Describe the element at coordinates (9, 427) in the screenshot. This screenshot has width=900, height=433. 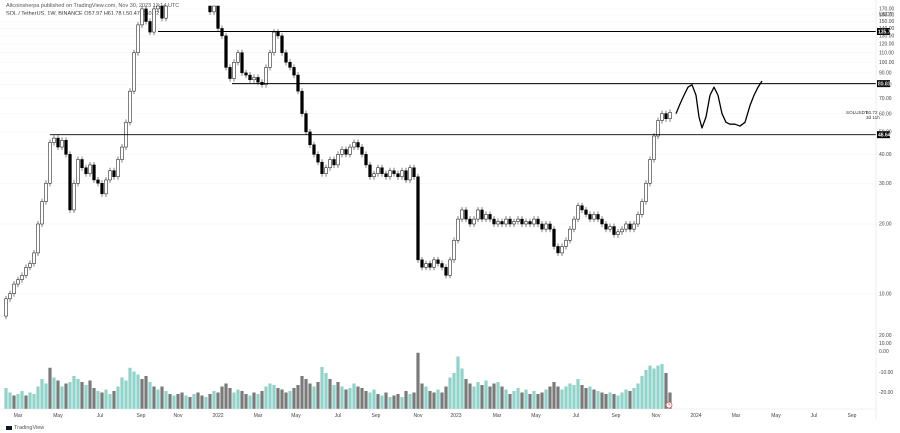
I see `tradingview-logo-icon` at that location.